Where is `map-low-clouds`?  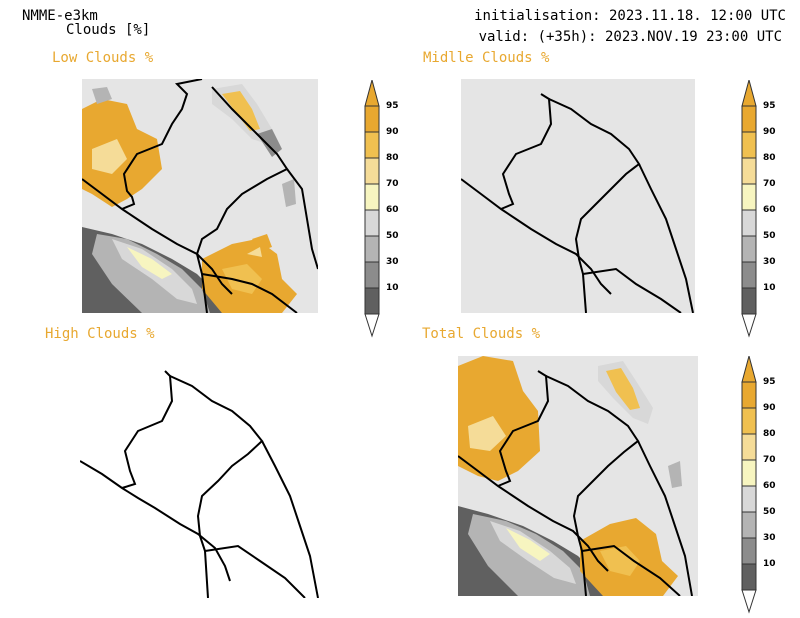
map-low-clouds is located at coordinates (200, 196).